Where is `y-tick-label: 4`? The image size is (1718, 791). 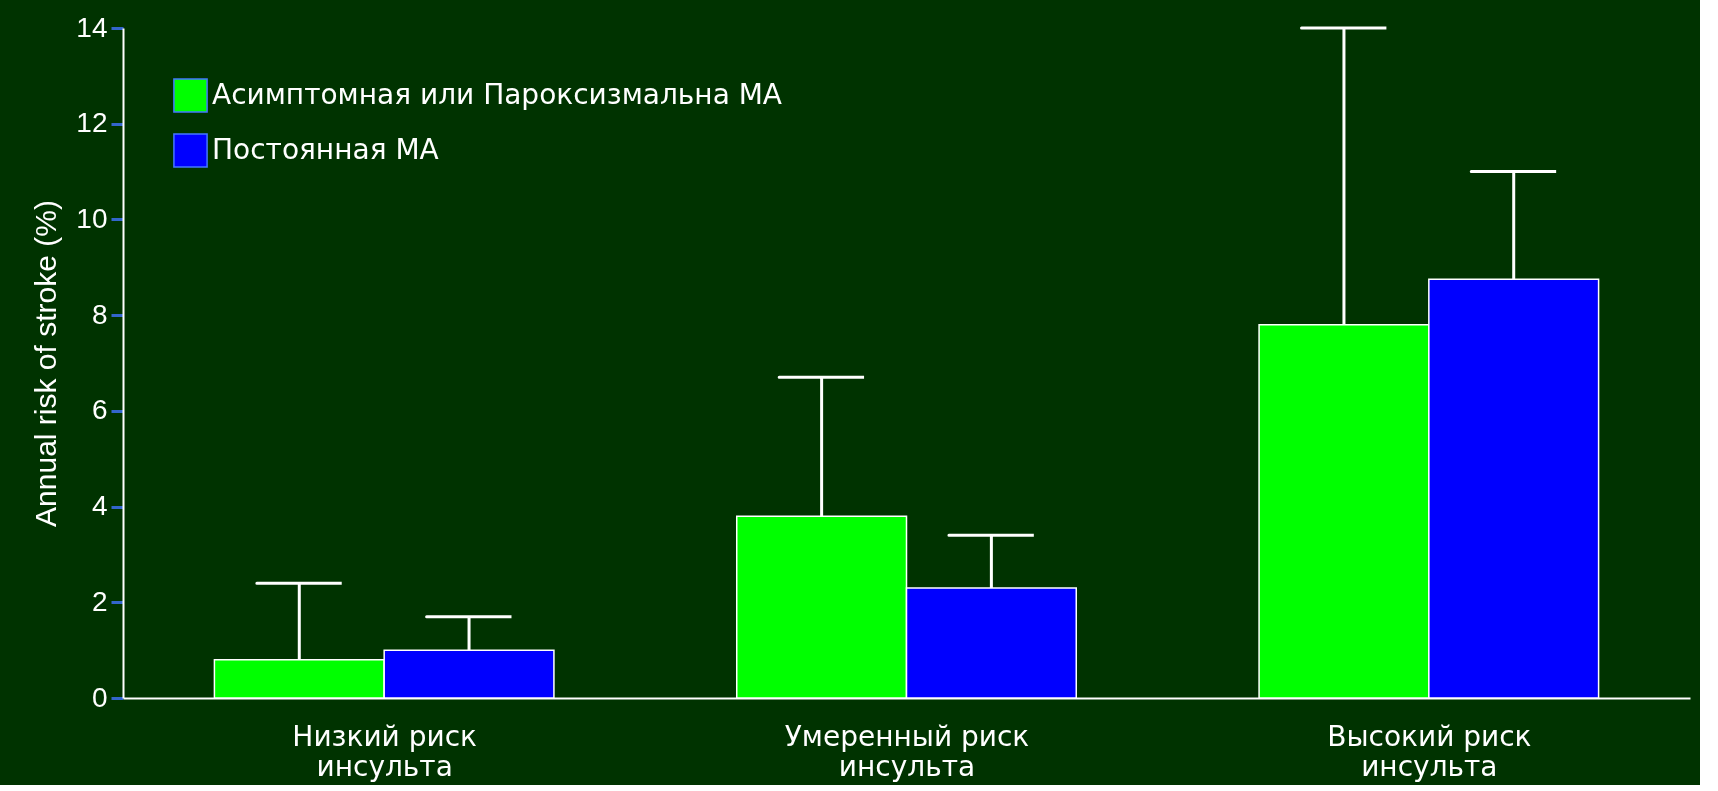 y-tick-label: 4 is located at coordinates (99, 506).